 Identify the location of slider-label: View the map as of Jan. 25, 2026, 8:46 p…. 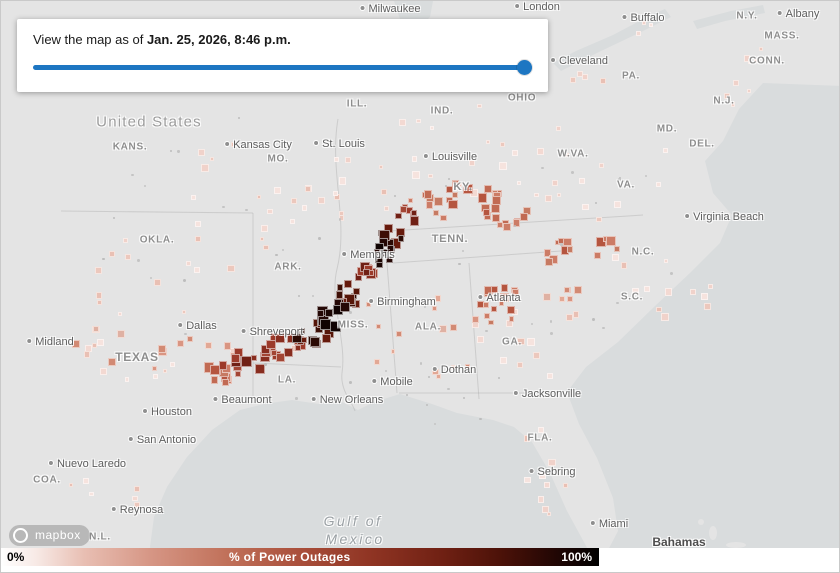
(282, 39).